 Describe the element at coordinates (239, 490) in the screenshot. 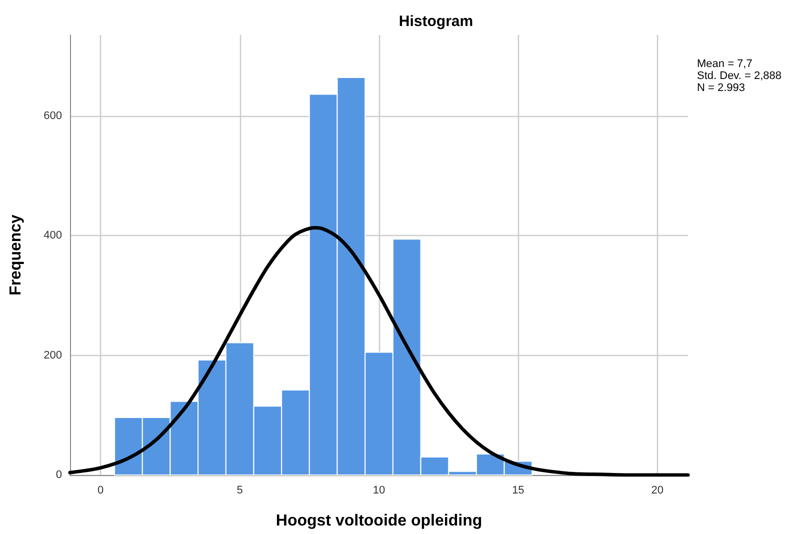

I see `x-tick-label: 5` at that location.